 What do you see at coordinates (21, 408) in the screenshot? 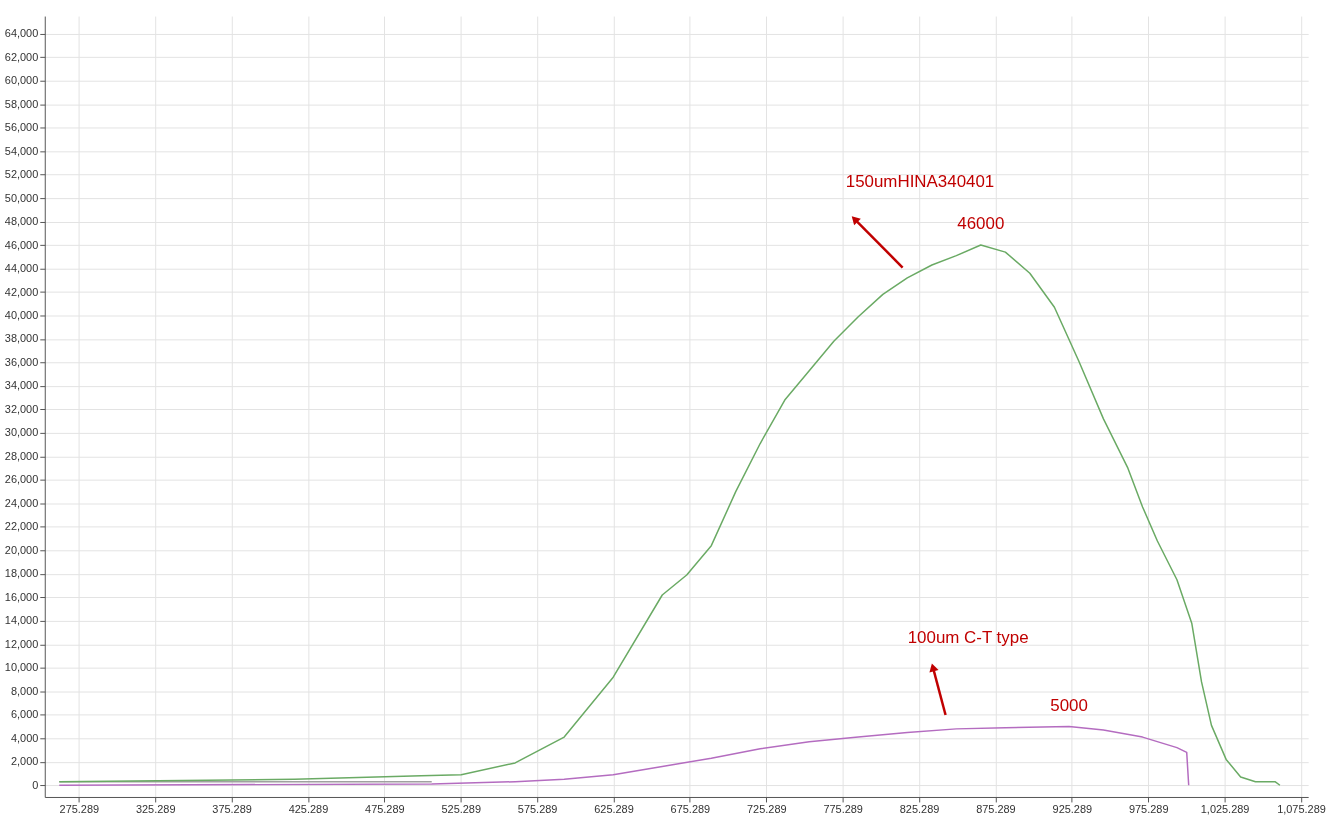
I see `y-tick-label: 32,000` at bounding box center [21, 408].